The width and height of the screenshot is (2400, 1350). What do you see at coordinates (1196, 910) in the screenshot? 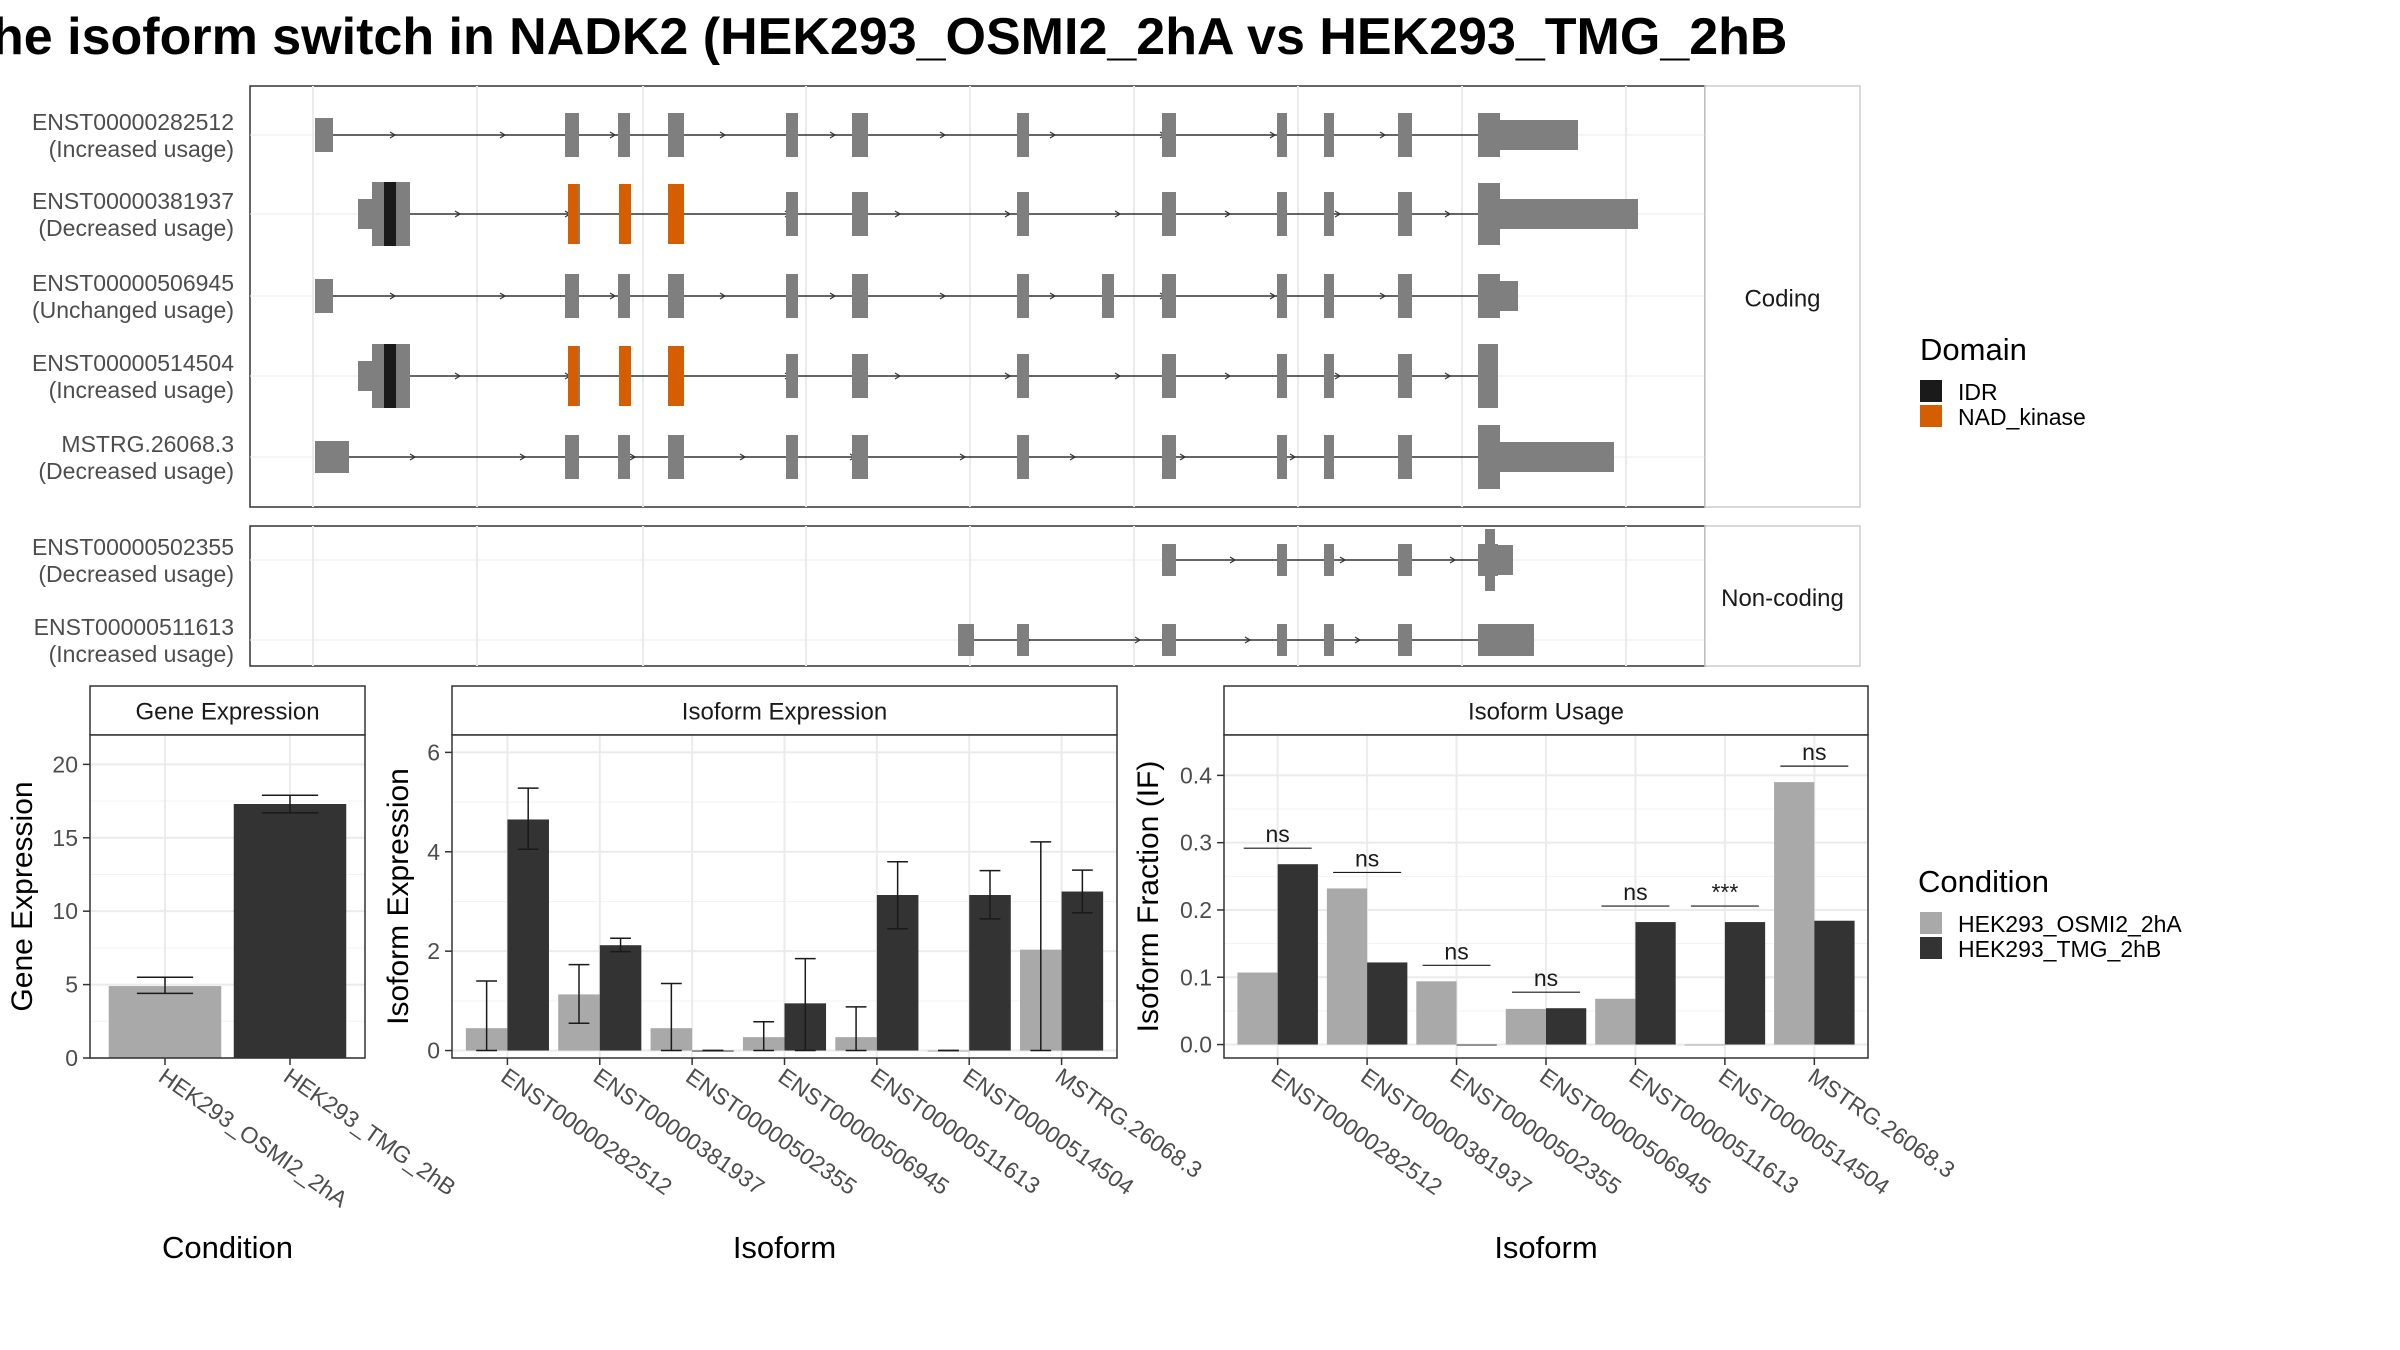
I see `y-tick-label: 0.2` at bounding box center [1196, 910].